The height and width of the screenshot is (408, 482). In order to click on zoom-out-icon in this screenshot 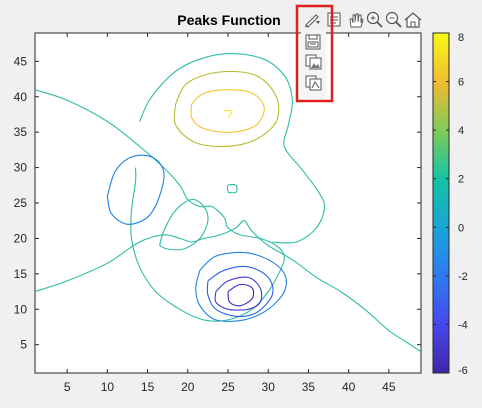, I will do `click(393, 19)`.